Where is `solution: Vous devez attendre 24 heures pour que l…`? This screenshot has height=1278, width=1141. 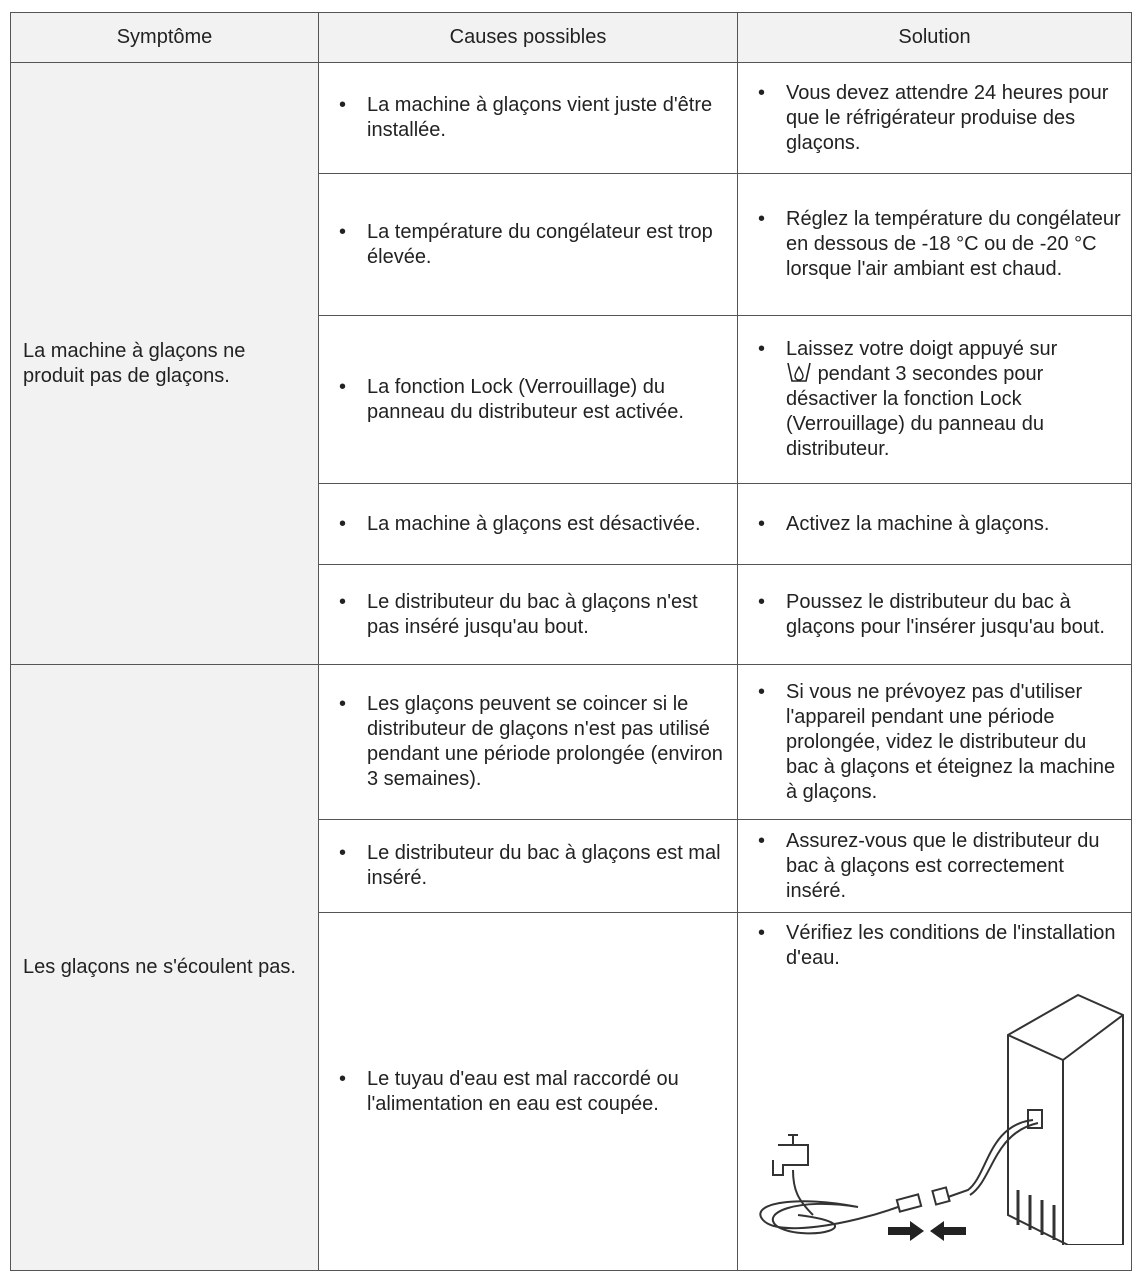 solution: Vous devez attendre 24 heures pour que l… is located at coordinates (939, 118).